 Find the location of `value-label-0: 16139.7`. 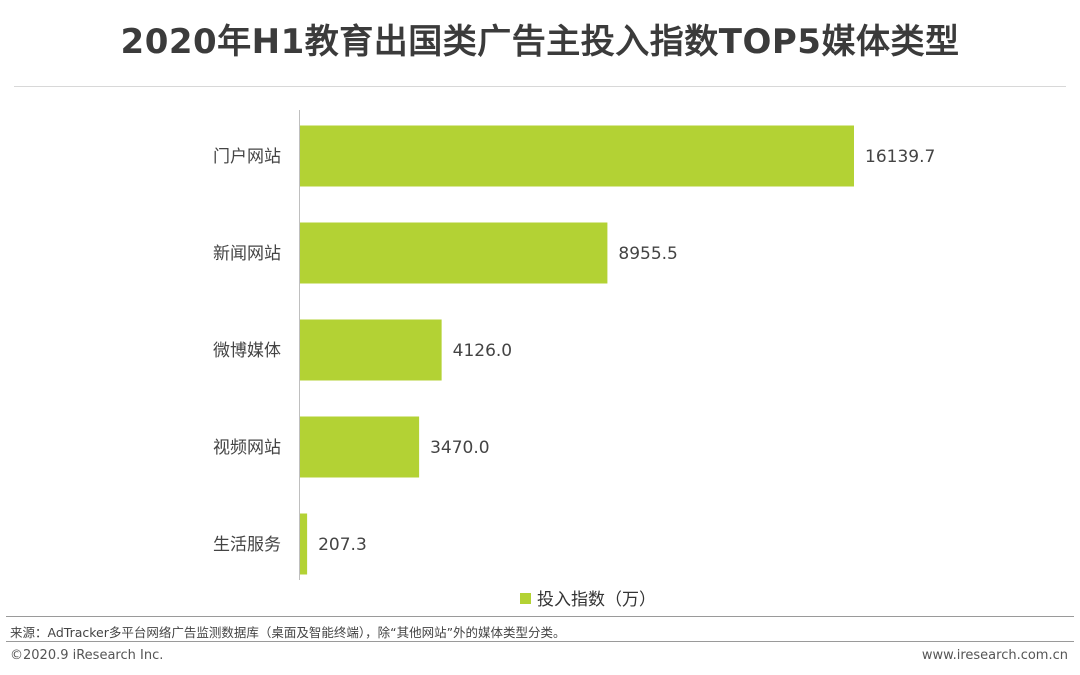

value-label-0: 16139.7 is located at coordinates (900, 157).